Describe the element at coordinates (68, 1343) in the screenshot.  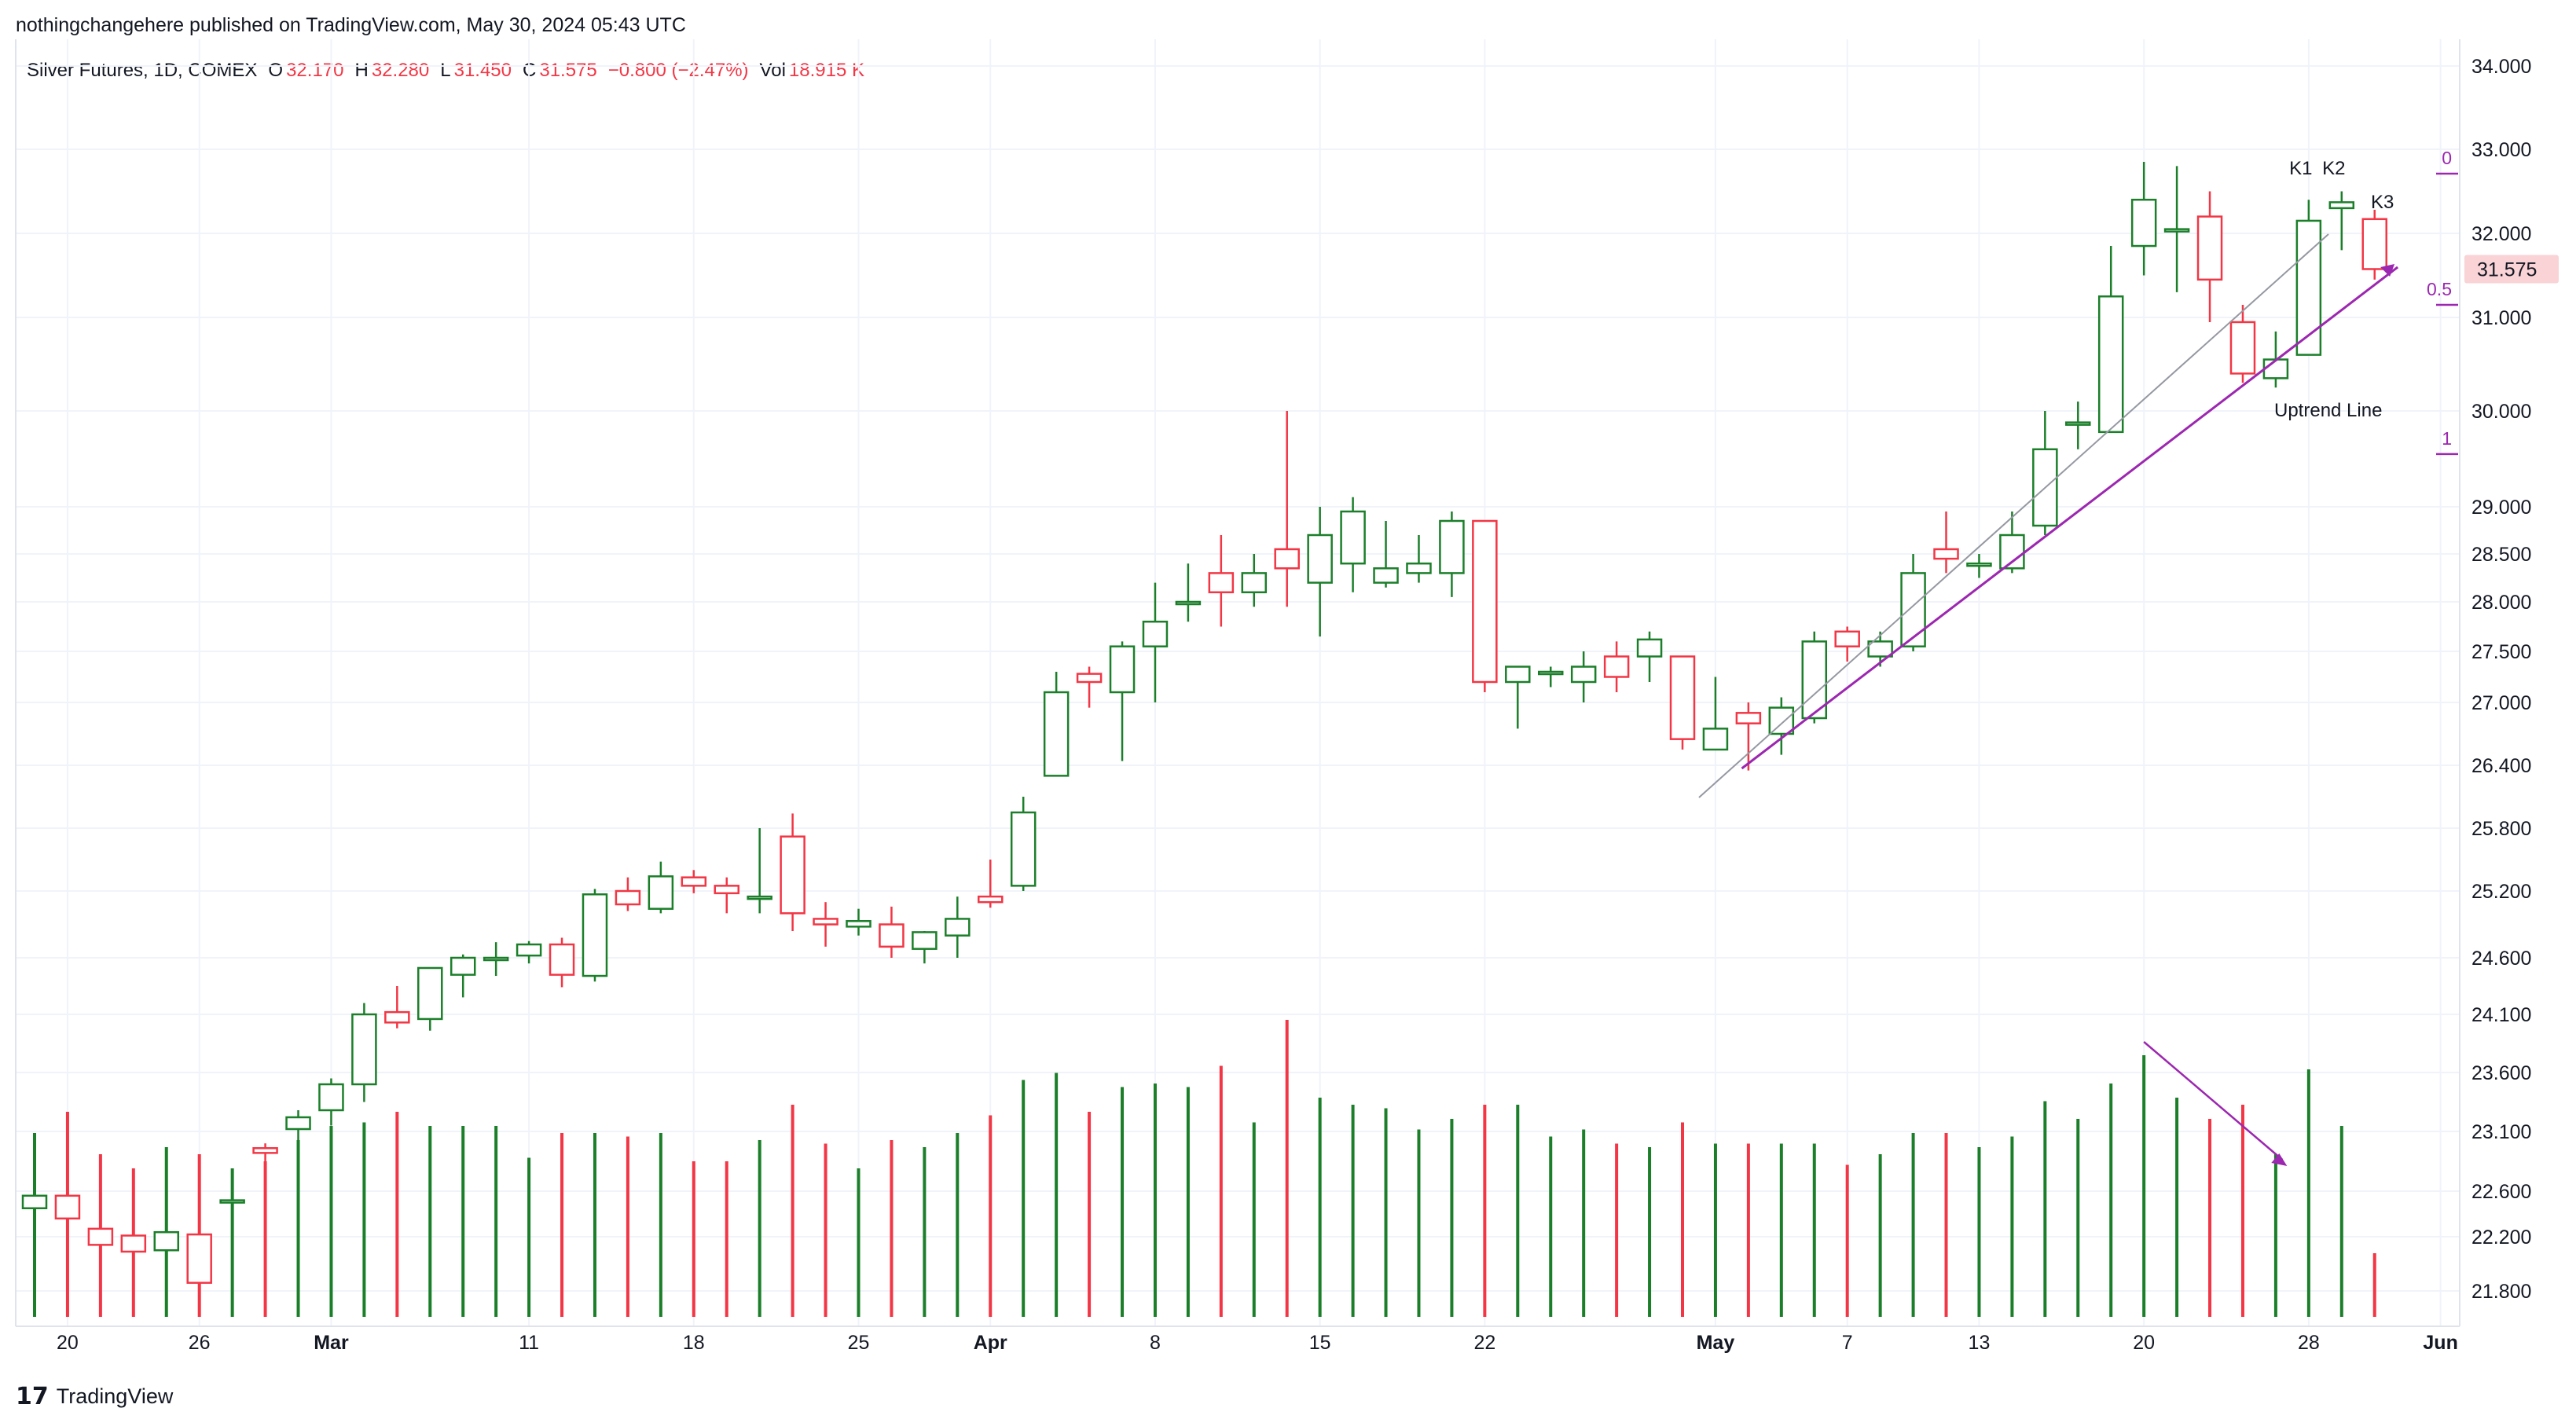
I see `time-tick-label: 20` at that location.